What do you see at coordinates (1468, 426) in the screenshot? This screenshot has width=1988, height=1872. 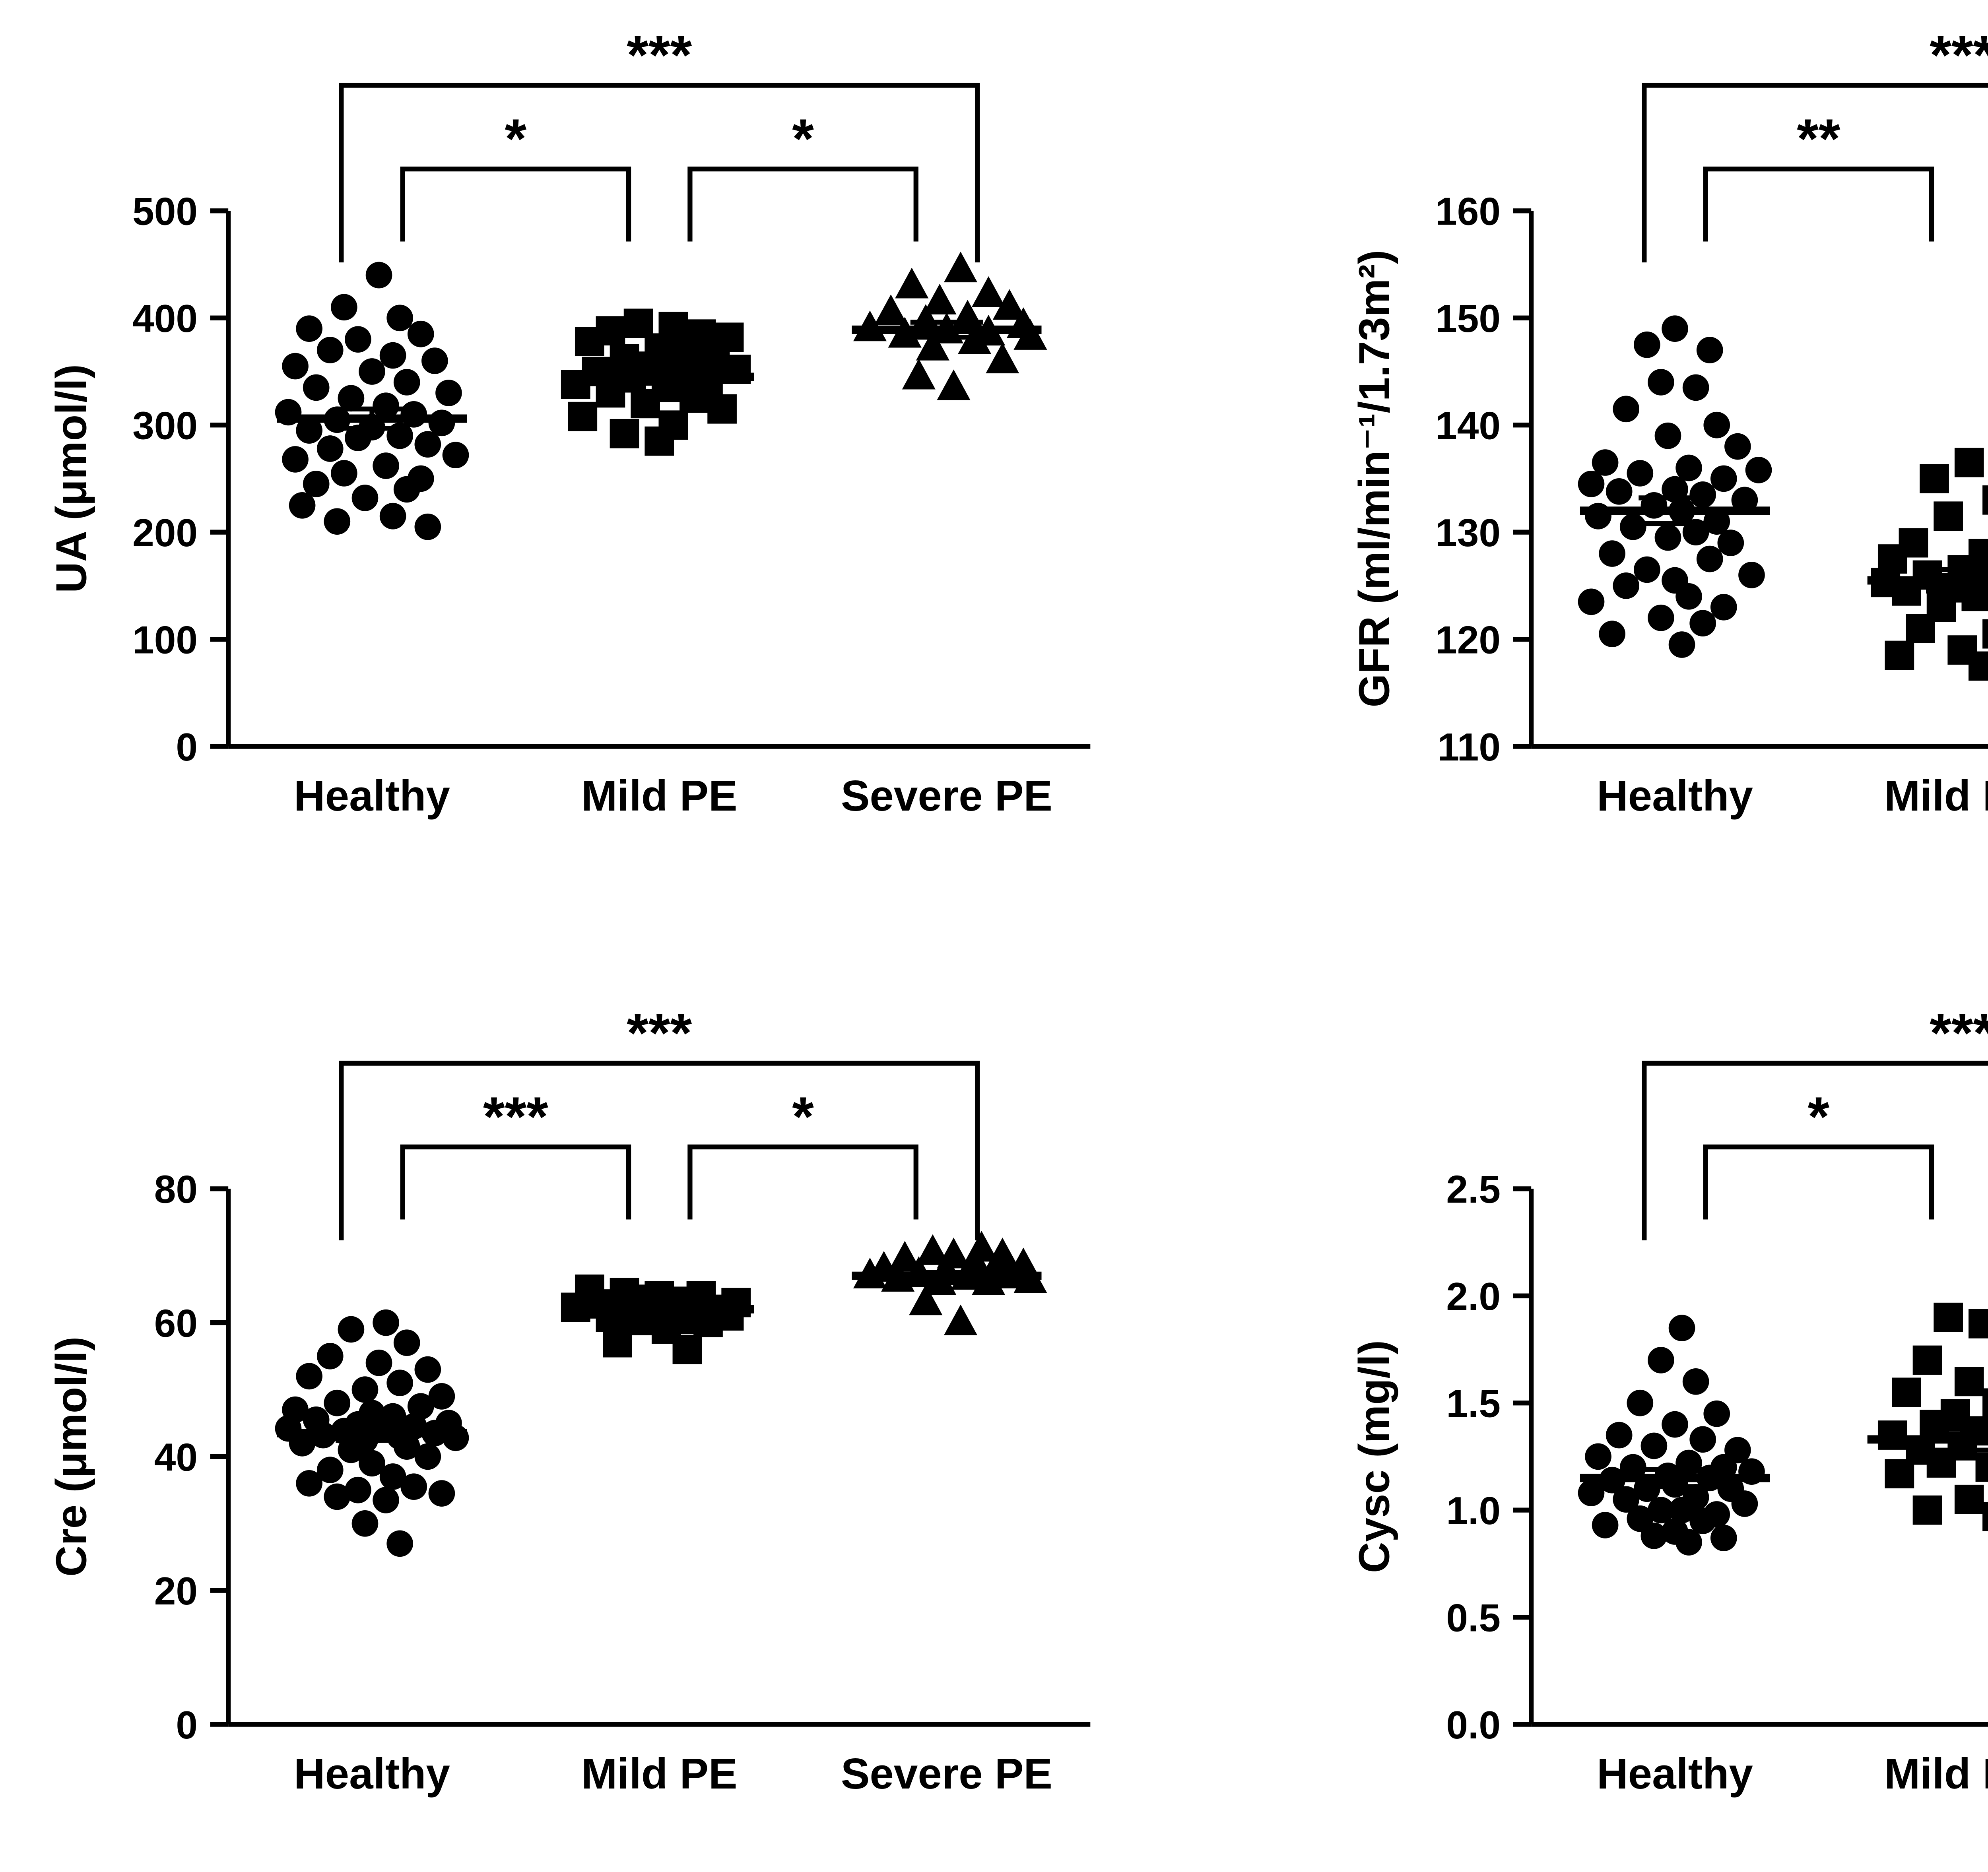 I see `y-tick-label: 140` at bounding box center [1468, 426].